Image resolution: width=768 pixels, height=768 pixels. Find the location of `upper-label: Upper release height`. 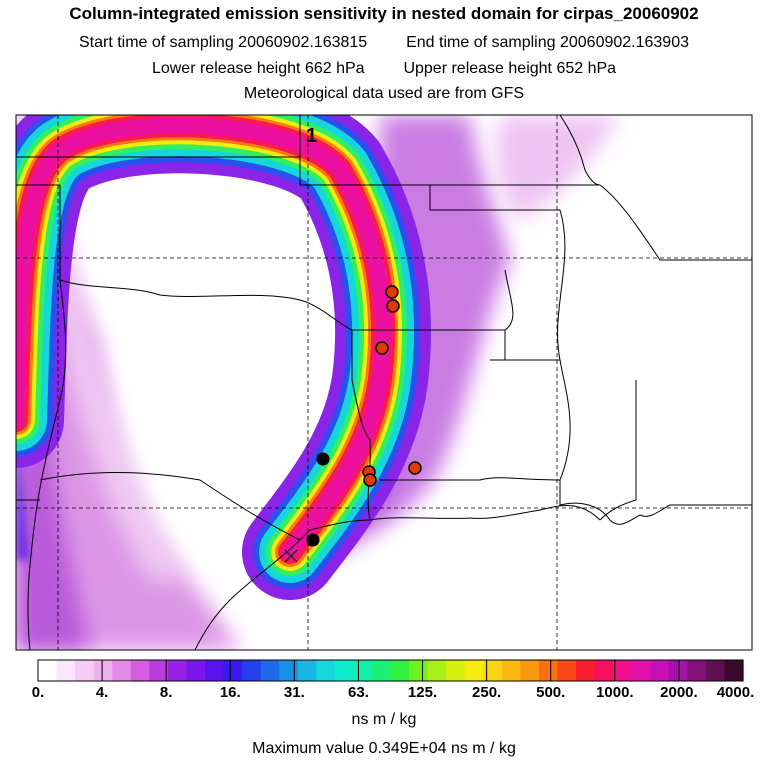

upper-label: Upper release height is located at coordinates (477, 68).